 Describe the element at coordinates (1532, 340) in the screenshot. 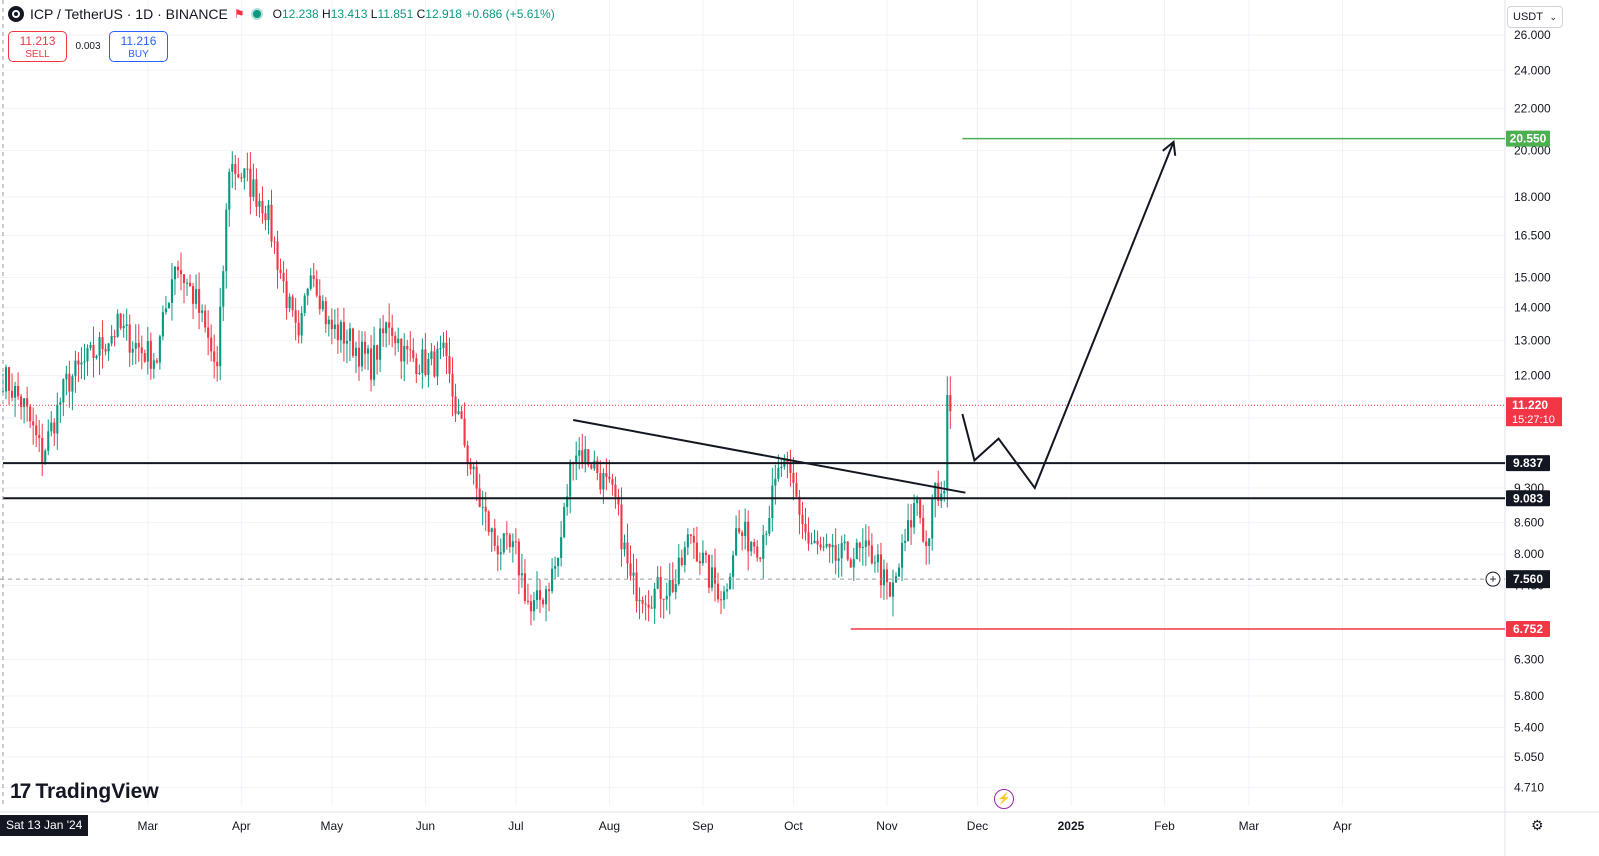

I see `y-tick-label: 13.000` at that location.